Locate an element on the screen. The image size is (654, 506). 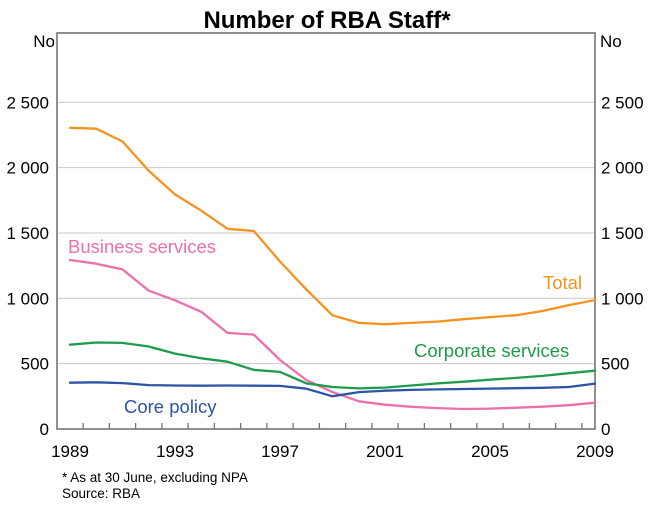
y-tick-label-left: 1 500 is located at coordinates (27, 233).